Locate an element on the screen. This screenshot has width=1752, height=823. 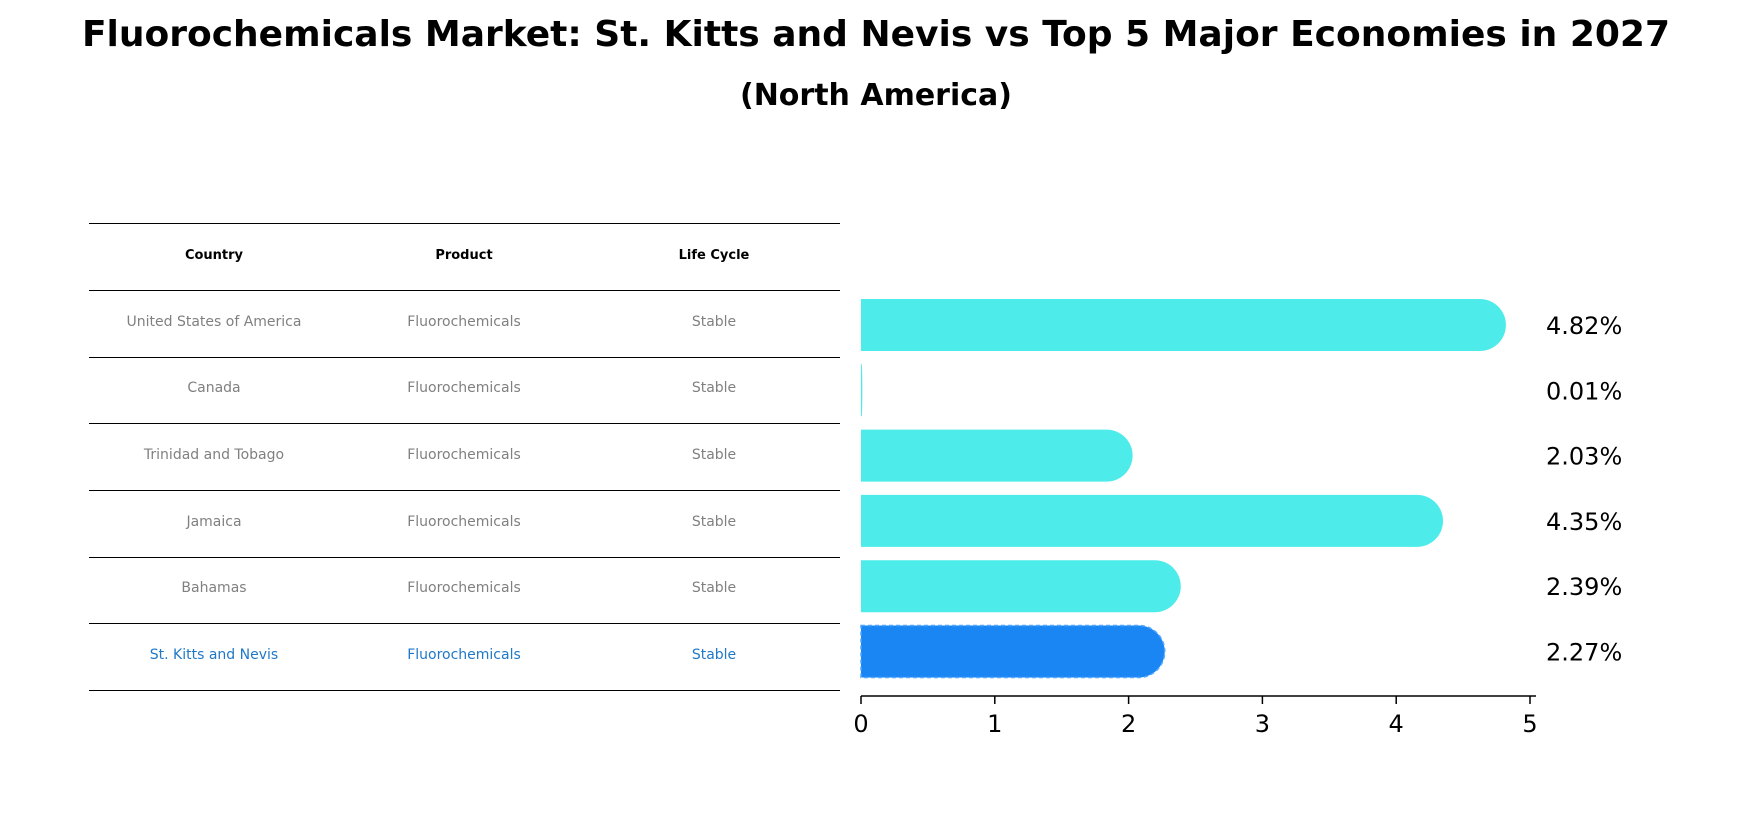
table-cell-country-highlight: St. Kitts and Nevis is located at coordinates (214, 655).